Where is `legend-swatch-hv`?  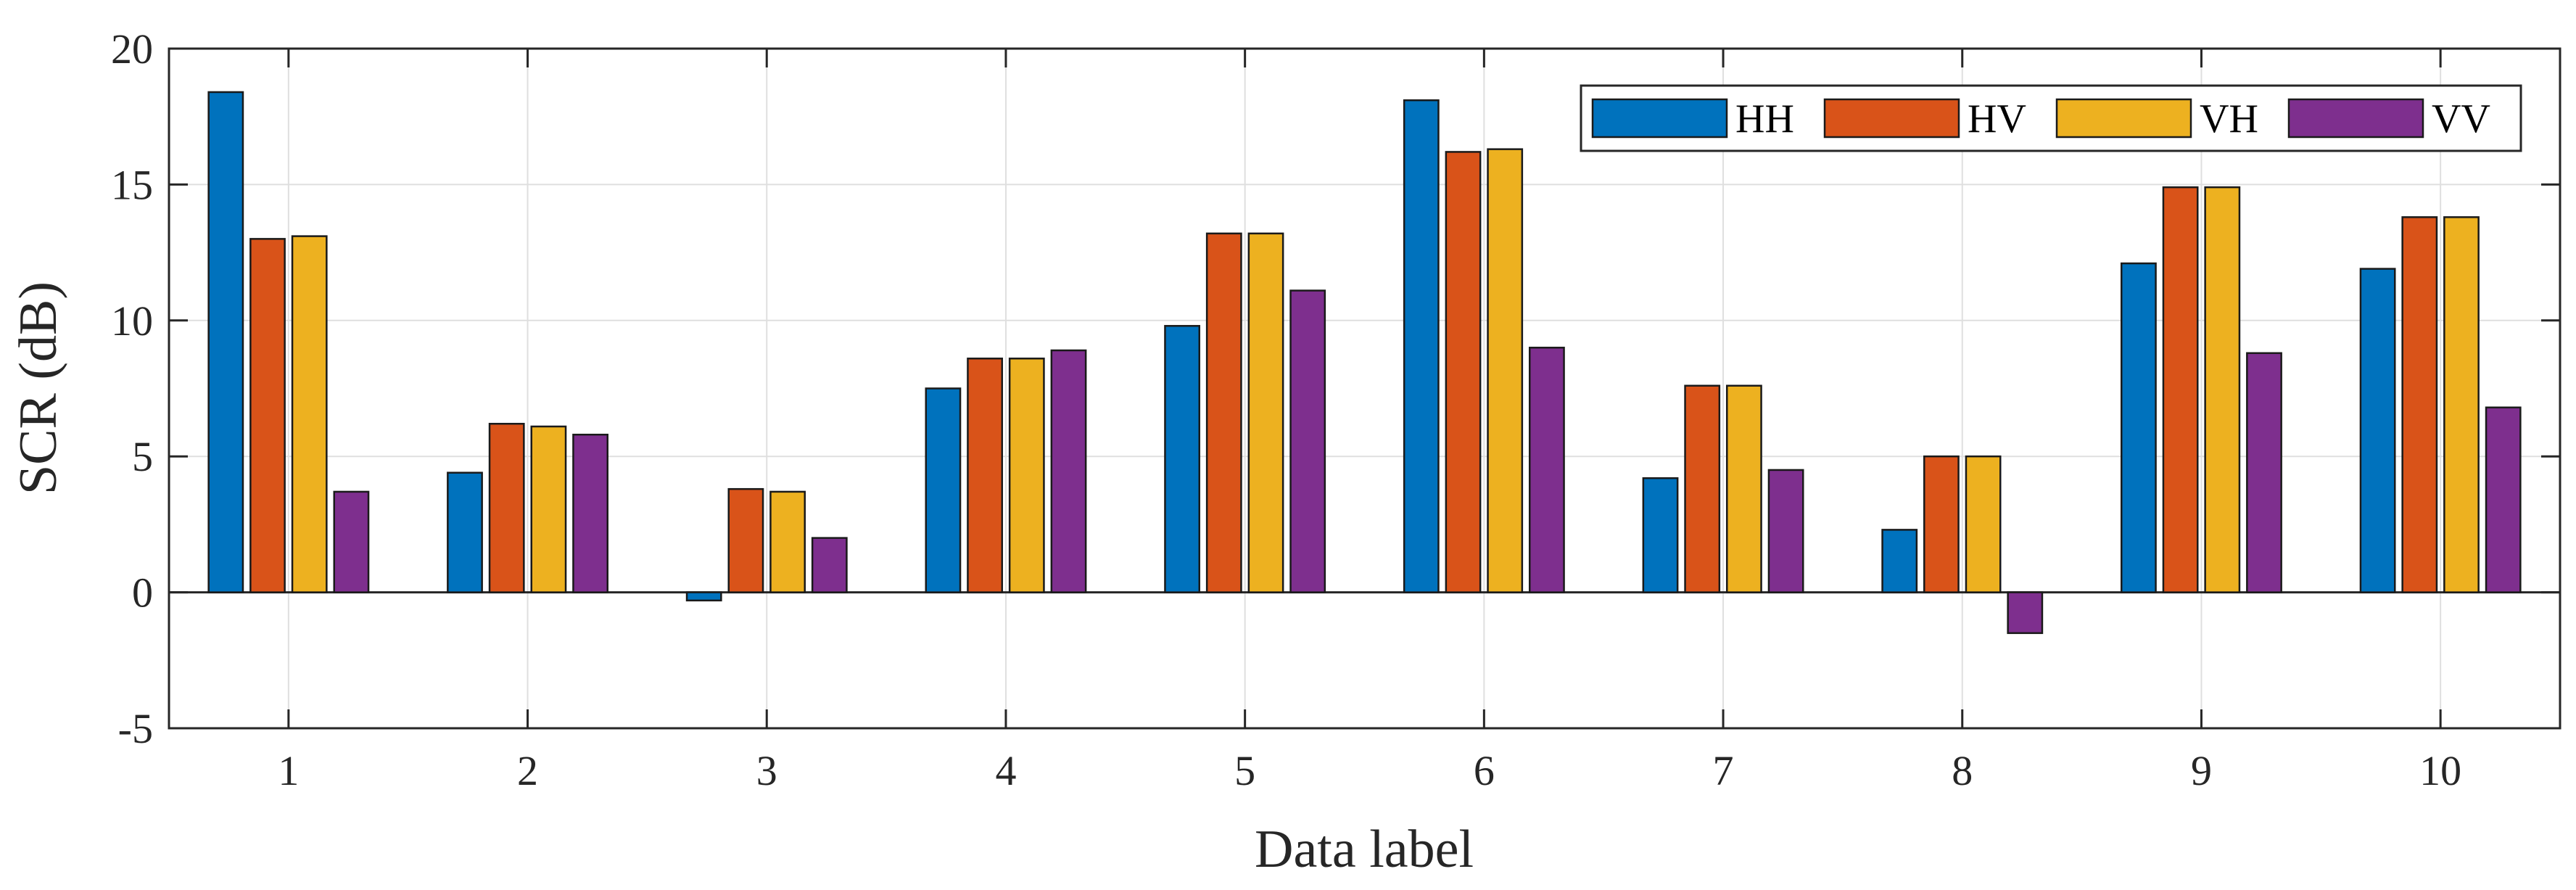 legend-swatch-hv is located at coordinates (1891, 118).